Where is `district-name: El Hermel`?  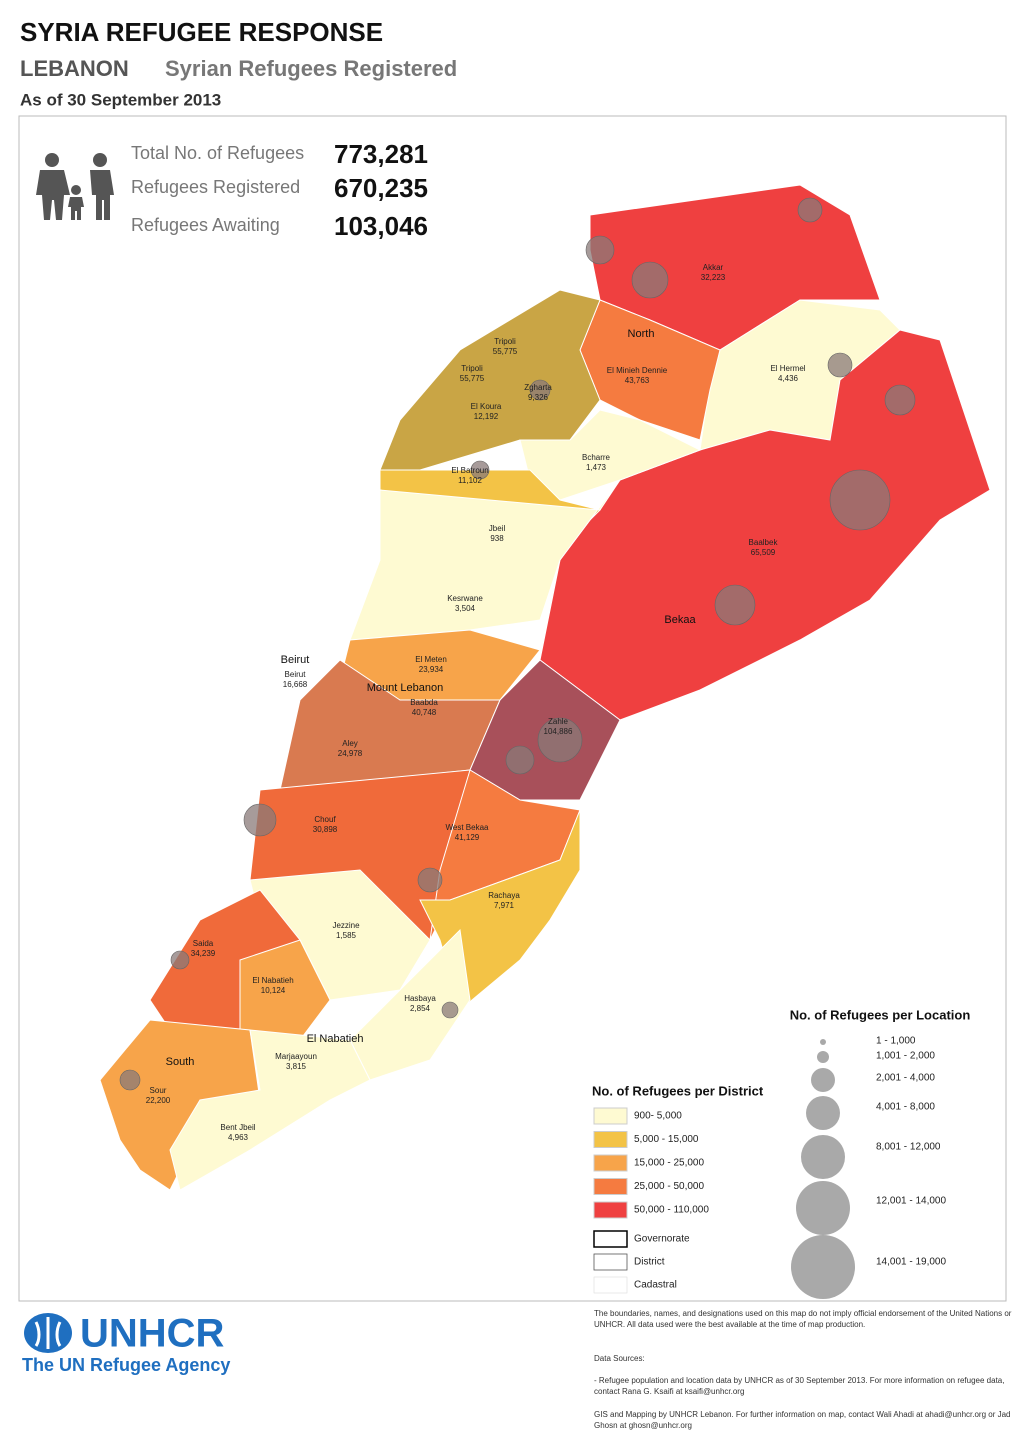 district-name: El Hermel is located at coordinates (787, 368).